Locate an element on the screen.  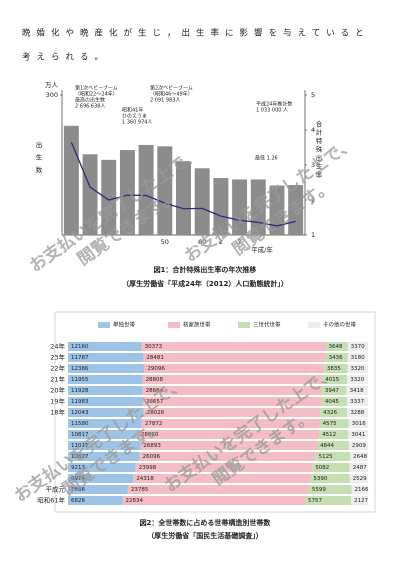
data-label: 26096 is located at coordinates (152, 457).